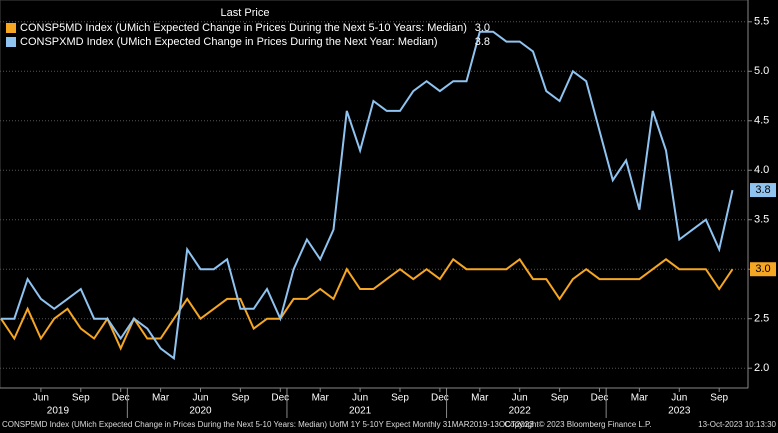  Describe the element at coordinates (761, 368) in the screenshot. I see `y-tick-label: 2.0` at that location.